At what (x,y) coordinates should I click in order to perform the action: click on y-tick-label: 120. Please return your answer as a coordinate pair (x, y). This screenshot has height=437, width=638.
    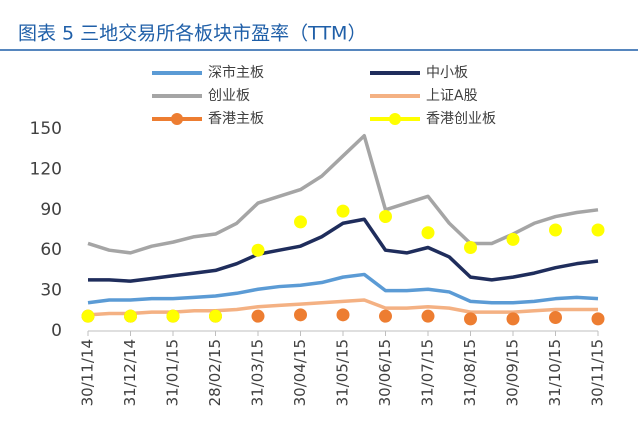
    Looking at the image, I should click on (46, 169).